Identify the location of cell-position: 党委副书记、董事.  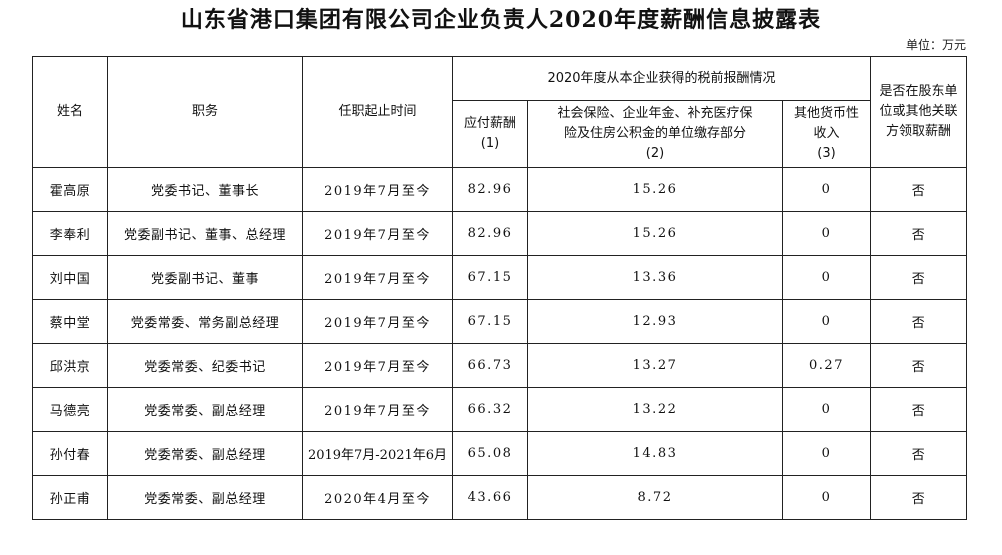
(205, 277).